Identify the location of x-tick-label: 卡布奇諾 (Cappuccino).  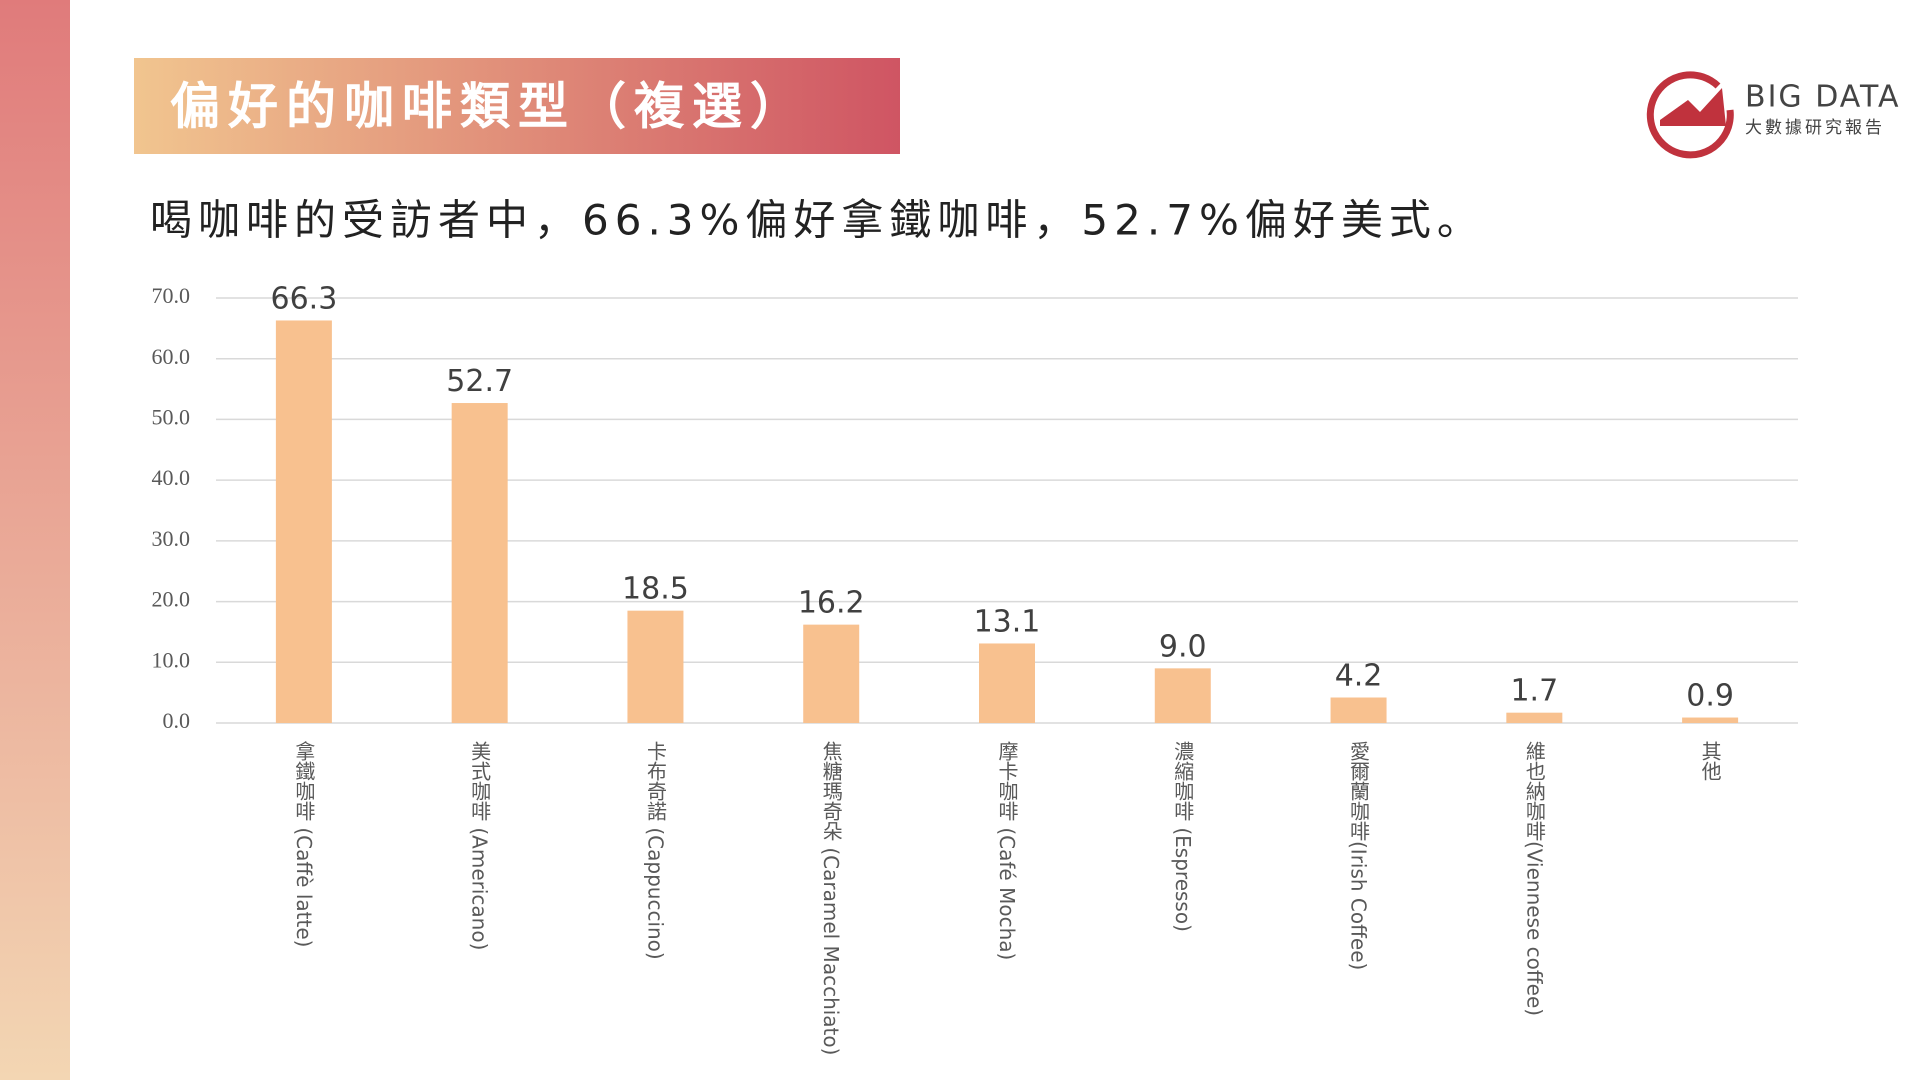
(655, 850).